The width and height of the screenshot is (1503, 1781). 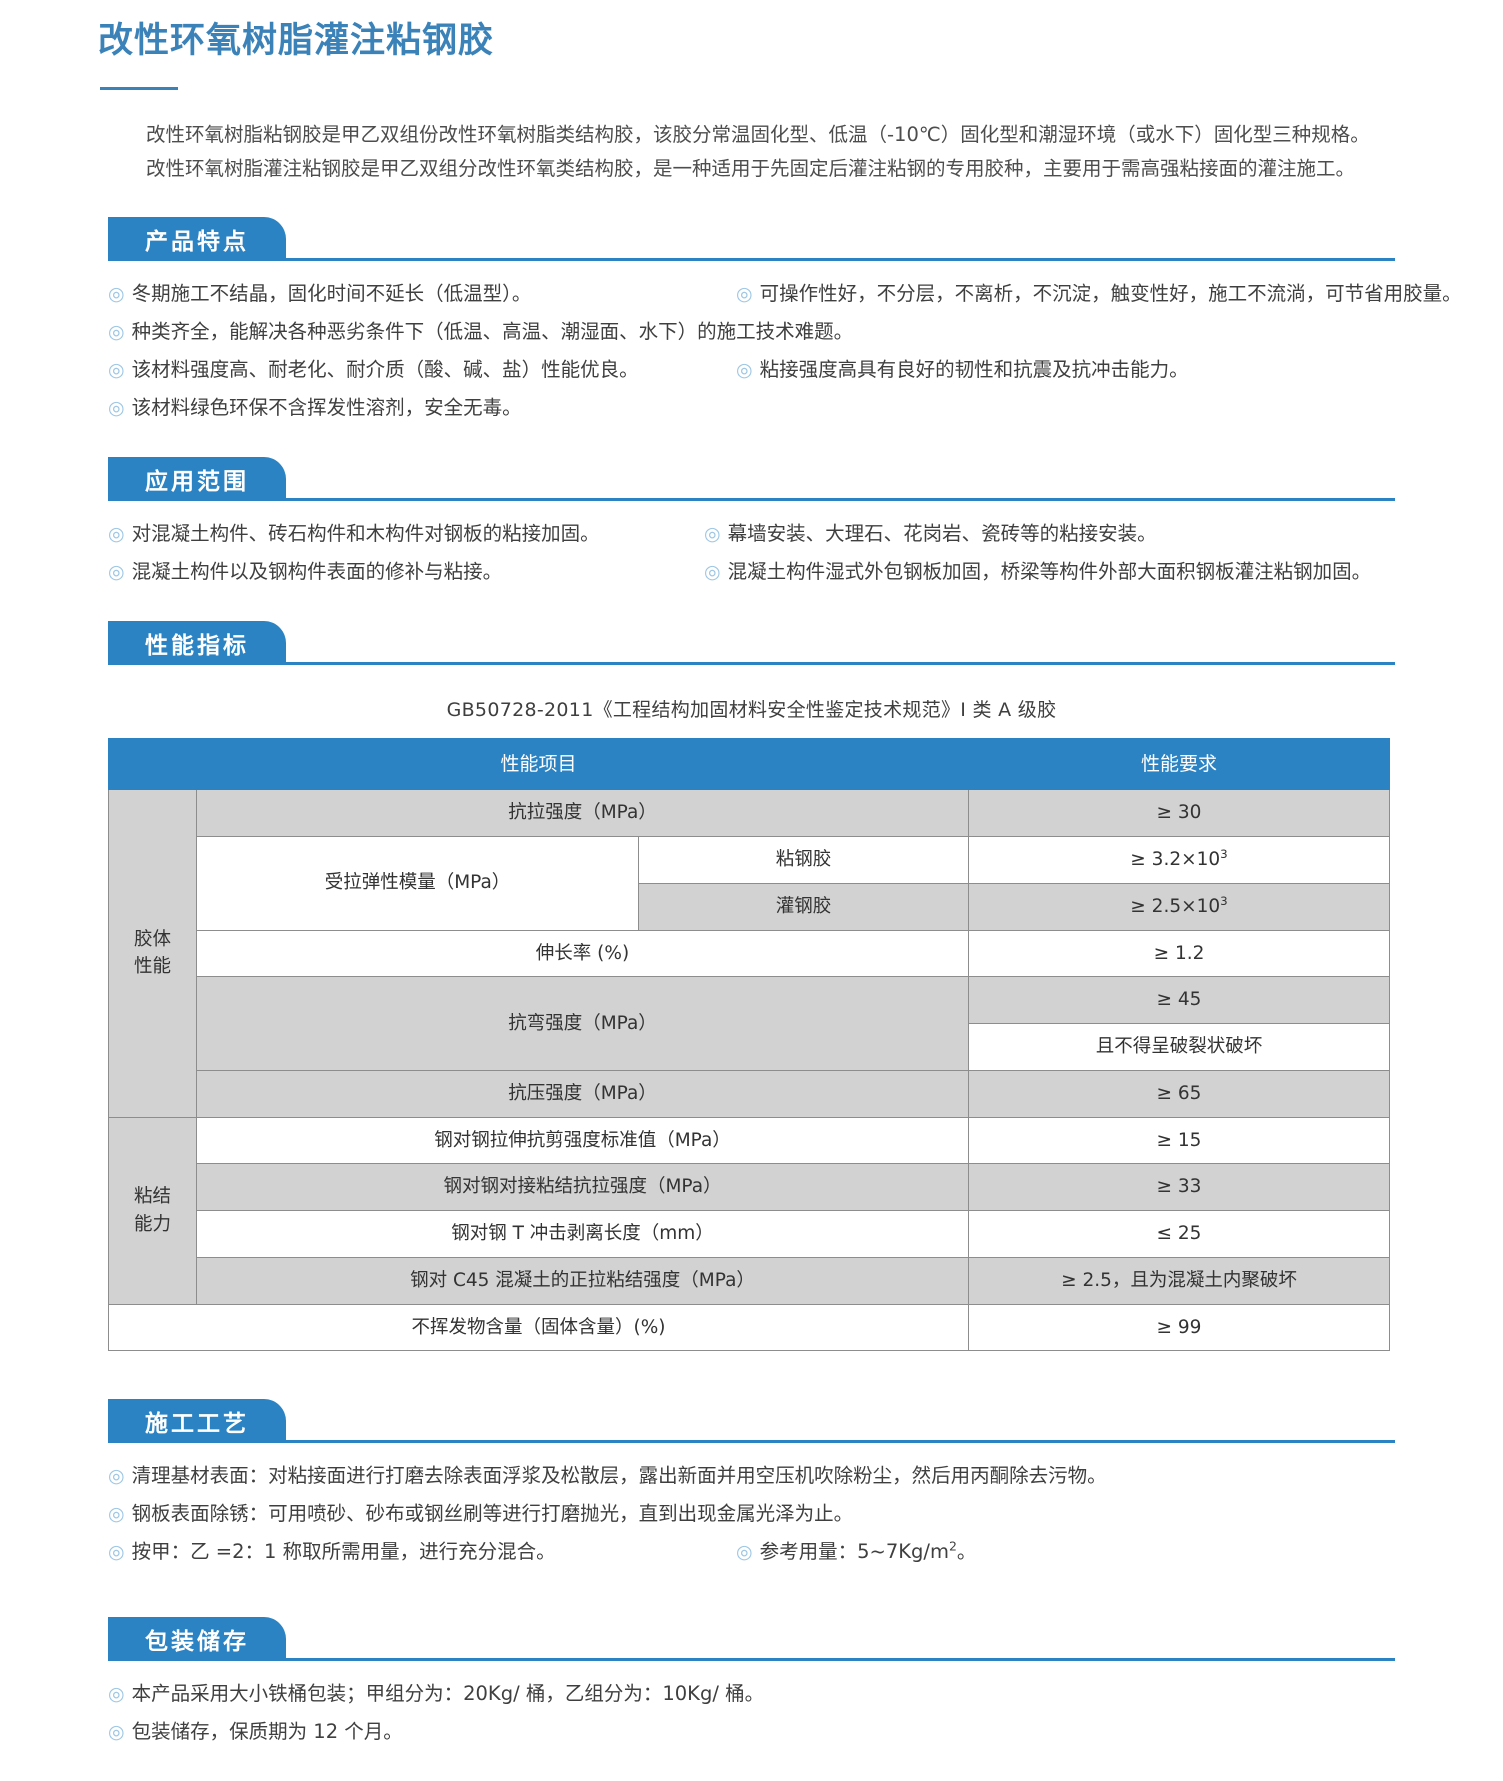 What do you see at coordinates (365, 533) in the screenshot?
I see `application-text: 对混凝土构件、砖石构件和木构件对钢板的粘接加固。` at bounding box center [365, 533].